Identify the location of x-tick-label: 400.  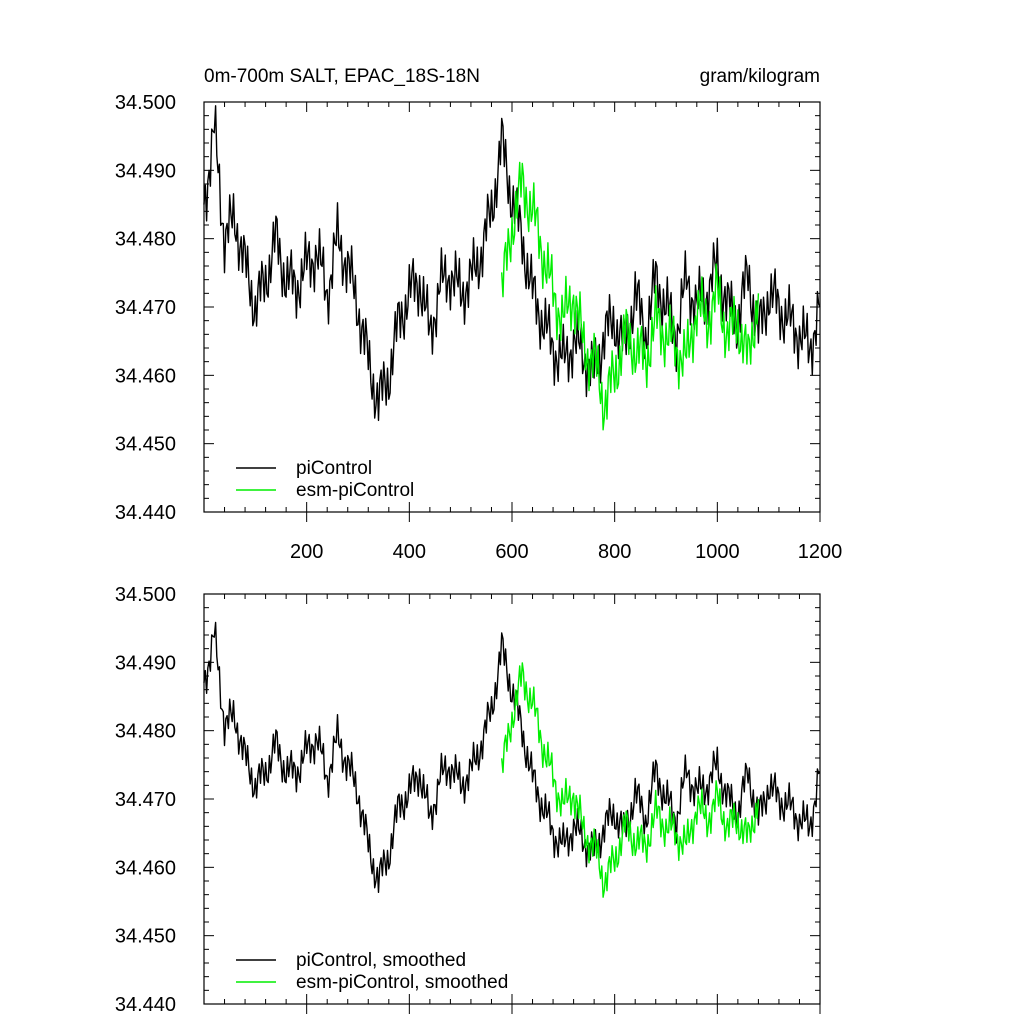
(409, 552).